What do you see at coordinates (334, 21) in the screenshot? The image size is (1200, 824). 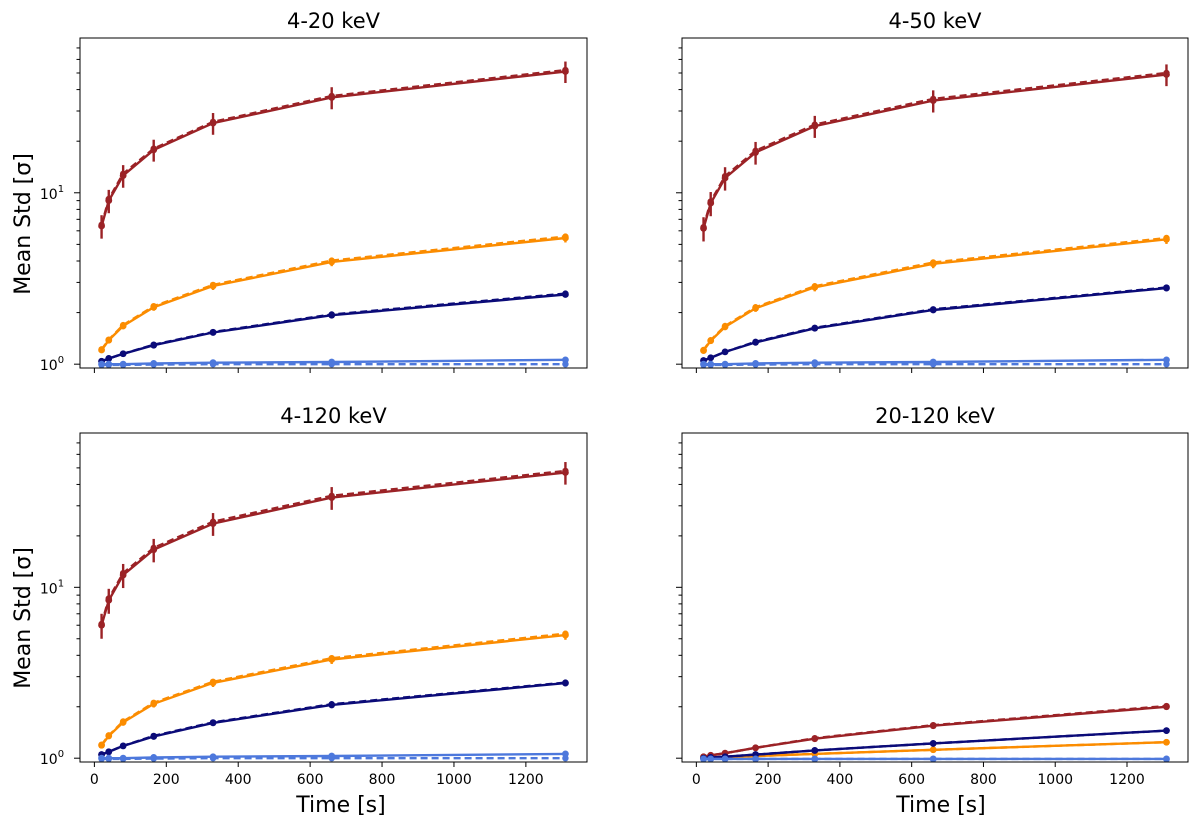 I see `panel-title: 4-20 keV` at bounding box center [334, 21].